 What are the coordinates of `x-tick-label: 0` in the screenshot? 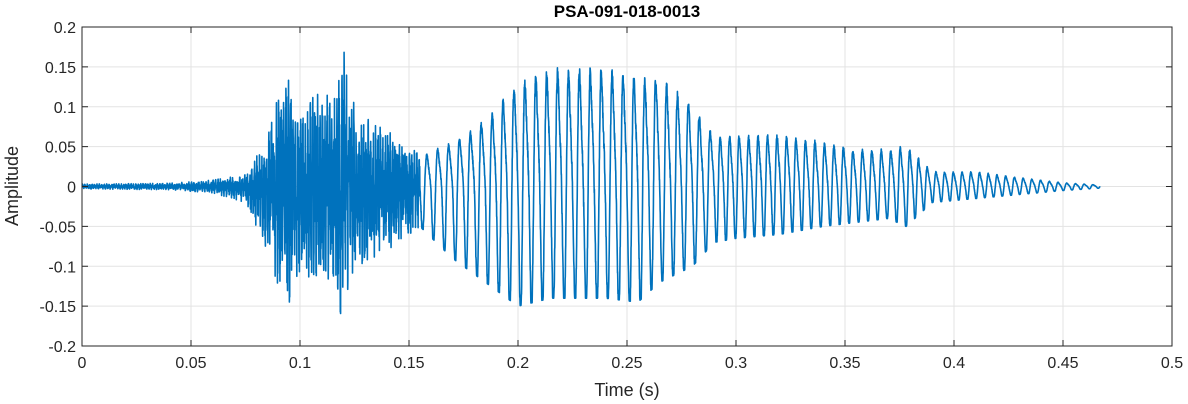 It's located at (82, 363).